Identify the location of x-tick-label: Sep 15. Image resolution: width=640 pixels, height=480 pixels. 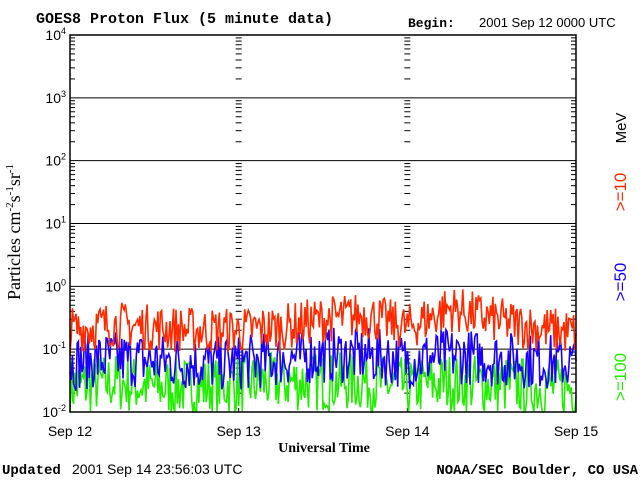
(576, 431).